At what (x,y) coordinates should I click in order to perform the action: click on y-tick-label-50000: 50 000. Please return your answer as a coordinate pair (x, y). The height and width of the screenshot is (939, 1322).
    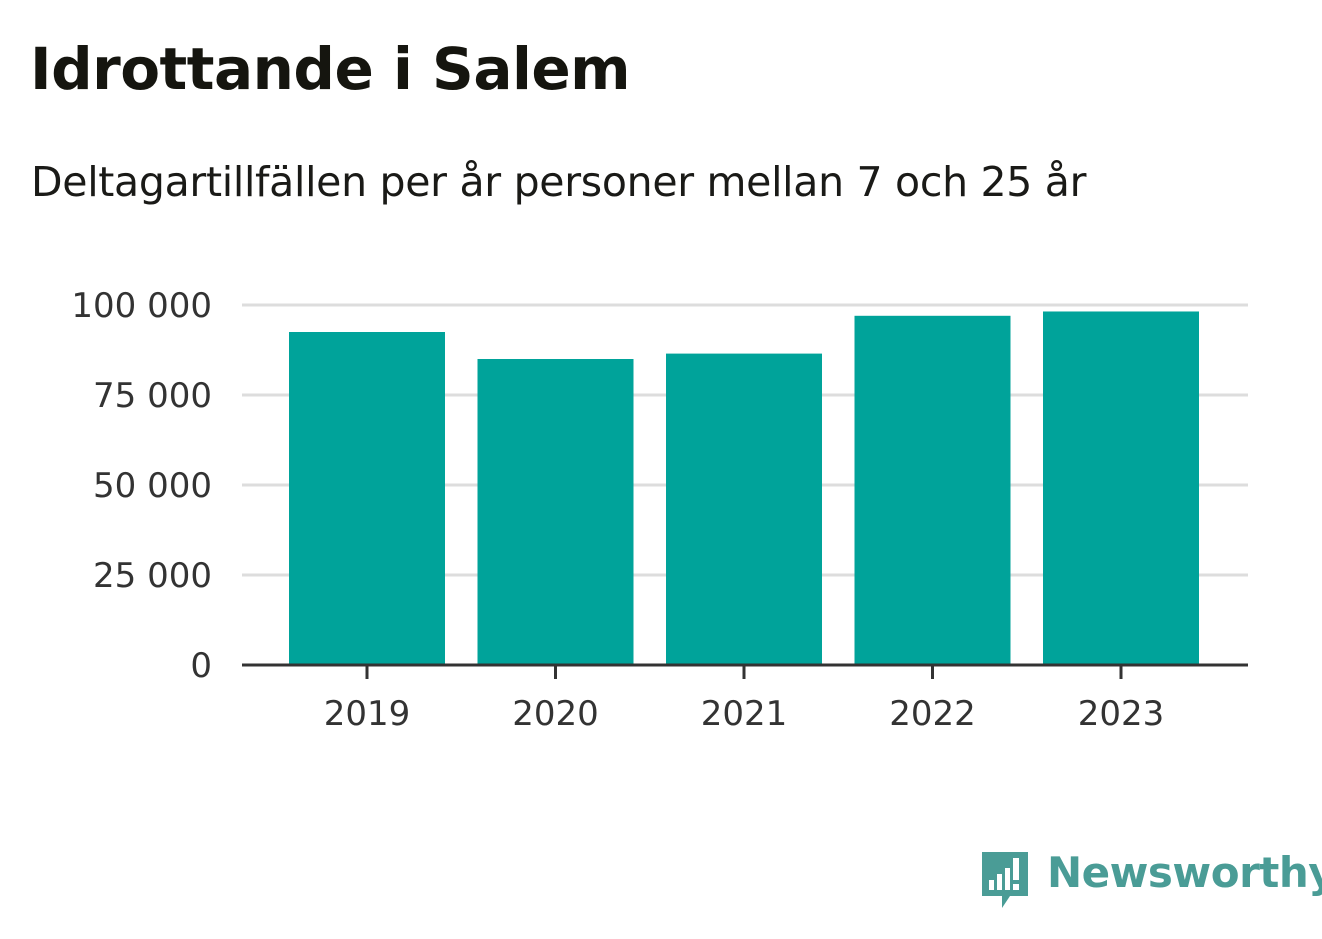
    Looking at the image, I should click on (152, 486).